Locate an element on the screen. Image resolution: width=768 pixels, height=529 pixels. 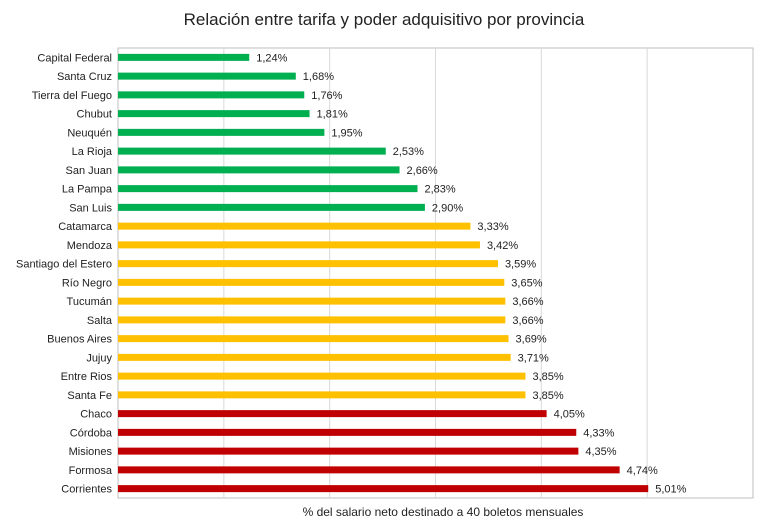
data-label: 2,90% is located at coordinates (447, 208).